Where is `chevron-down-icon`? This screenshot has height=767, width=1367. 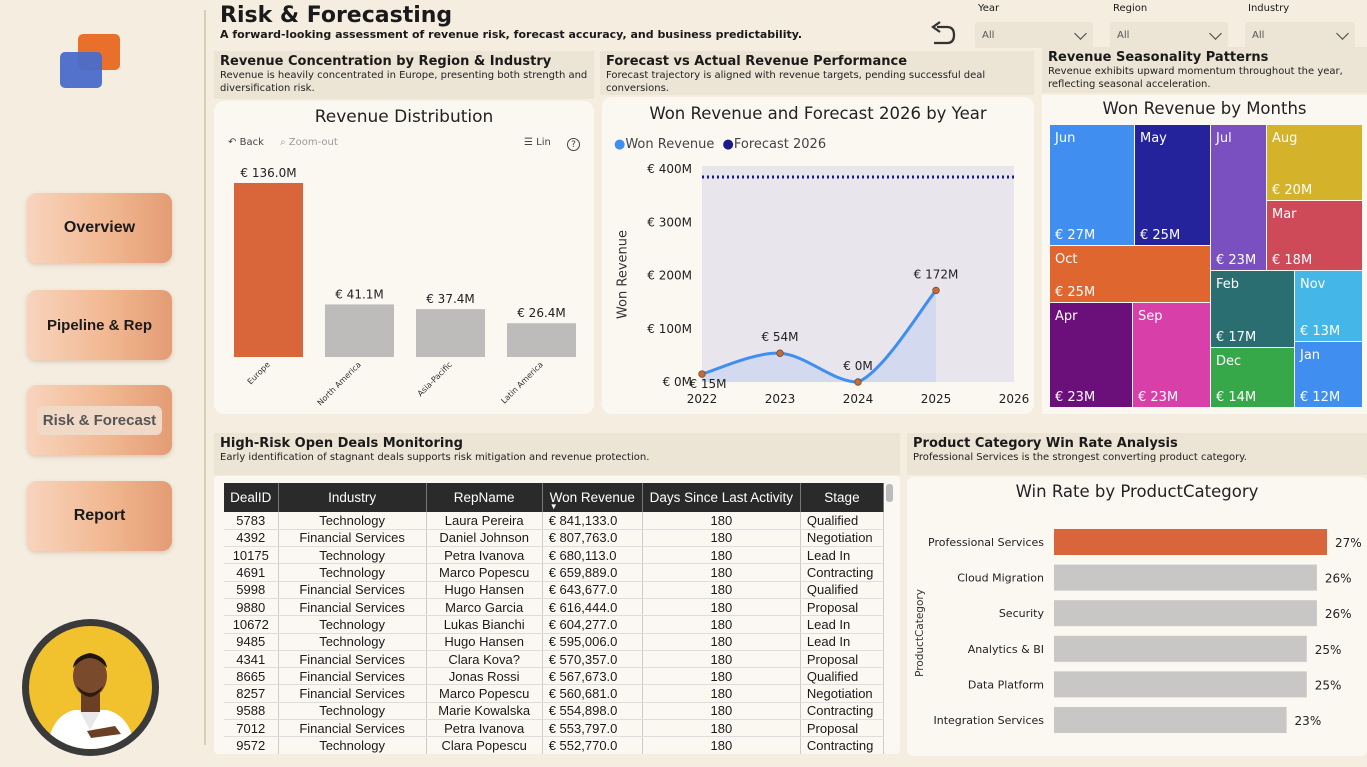 chevron-down-icon is located at coordinates (1215, 33).